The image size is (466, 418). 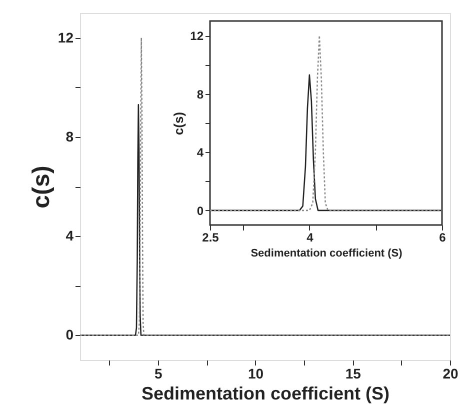 I want to click on x-tick-label: 4, so click(x=310, y=237).